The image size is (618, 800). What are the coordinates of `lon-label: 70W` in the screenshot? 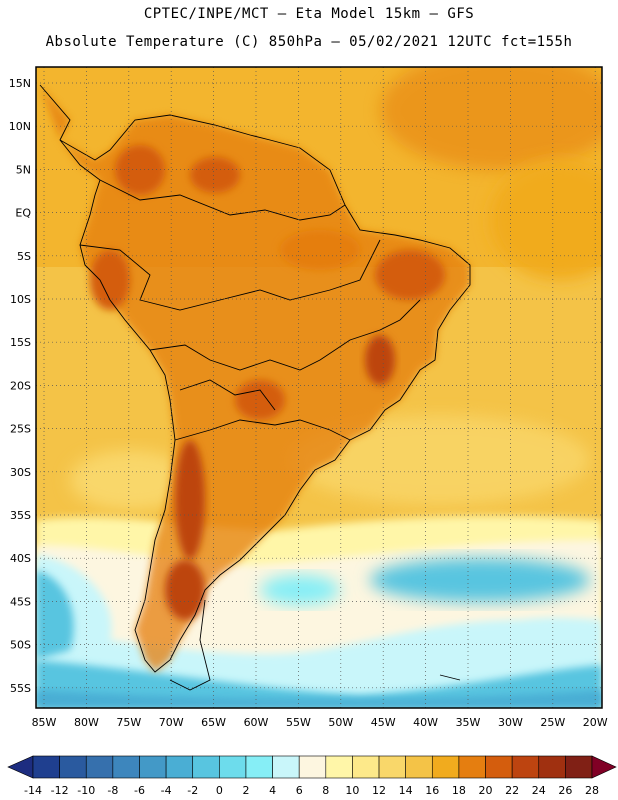 It's located at (171, 722).